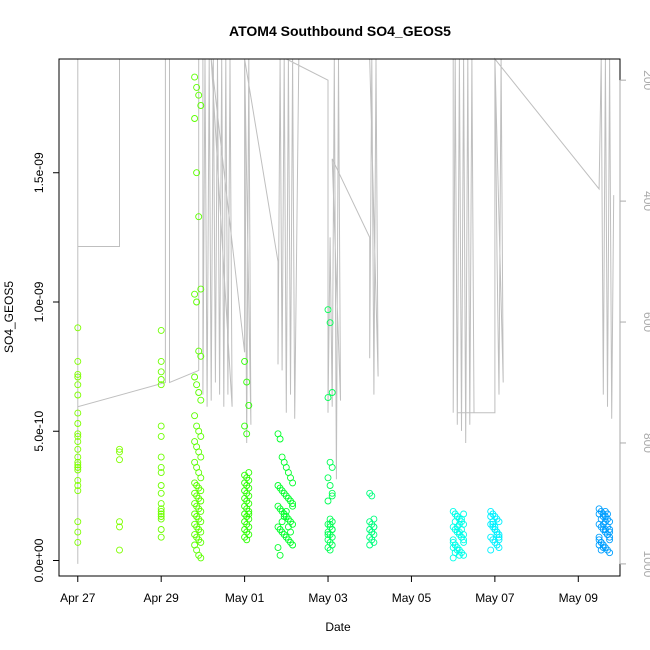  I want to click on y-tick-label: 1.0e-09, so click(39, 301).